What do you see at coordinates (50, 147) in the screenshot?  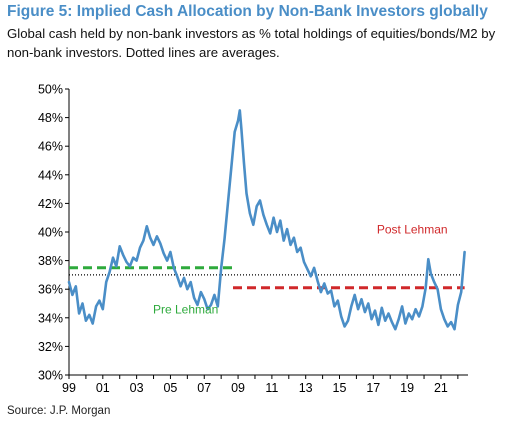 I see `y-tick-label: 46%` at bounding box center [50, 147].